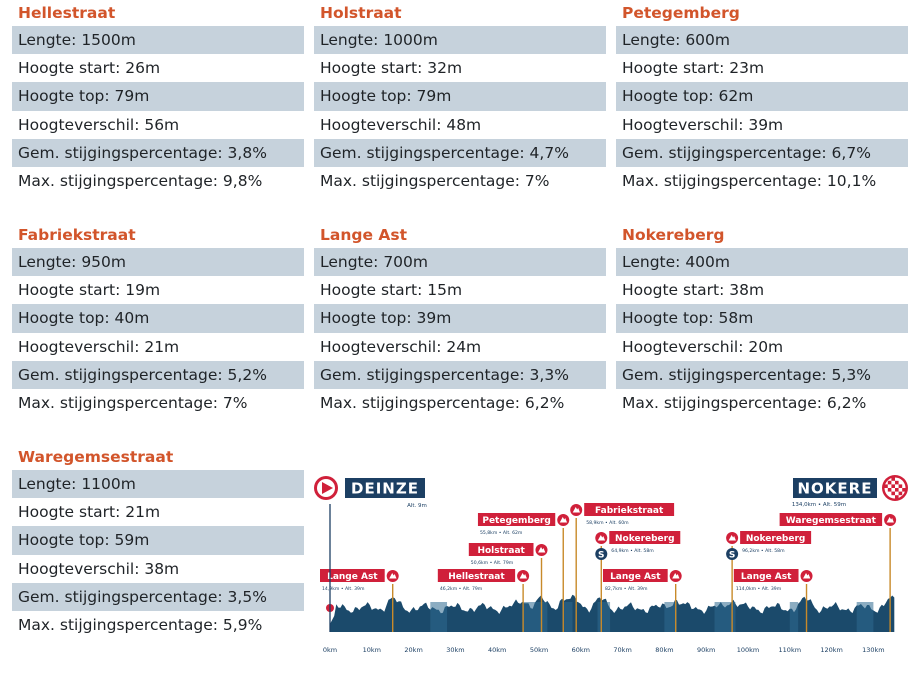 Image resolution: width=916 pixels, height=692 pixels. Describe the element at coordinates (762, 374) in the screenshot. I see `climb-gem-stijging: Gem. stijgingspercentage: 5,3%` at that location.